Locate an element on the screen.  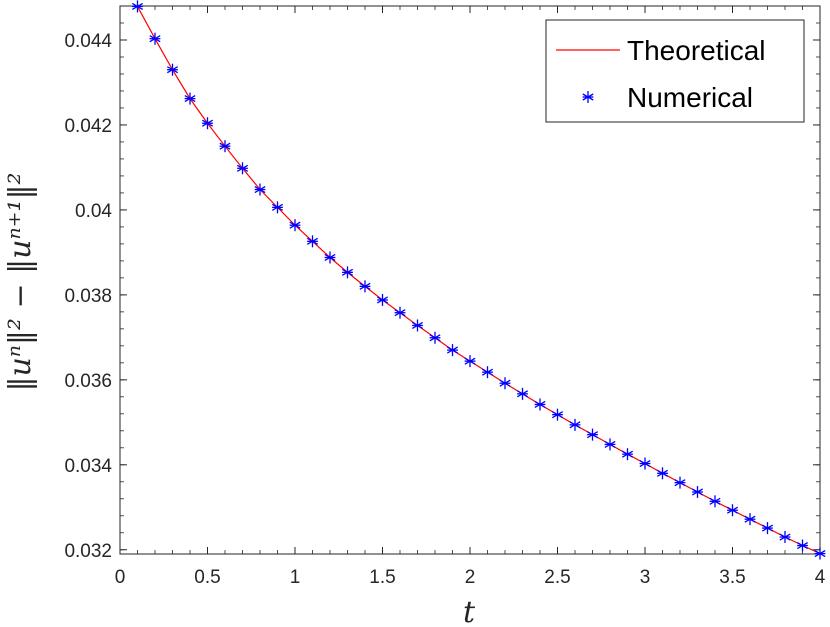
y-tick-label: 0.042 is located at coordinates (88, 126).